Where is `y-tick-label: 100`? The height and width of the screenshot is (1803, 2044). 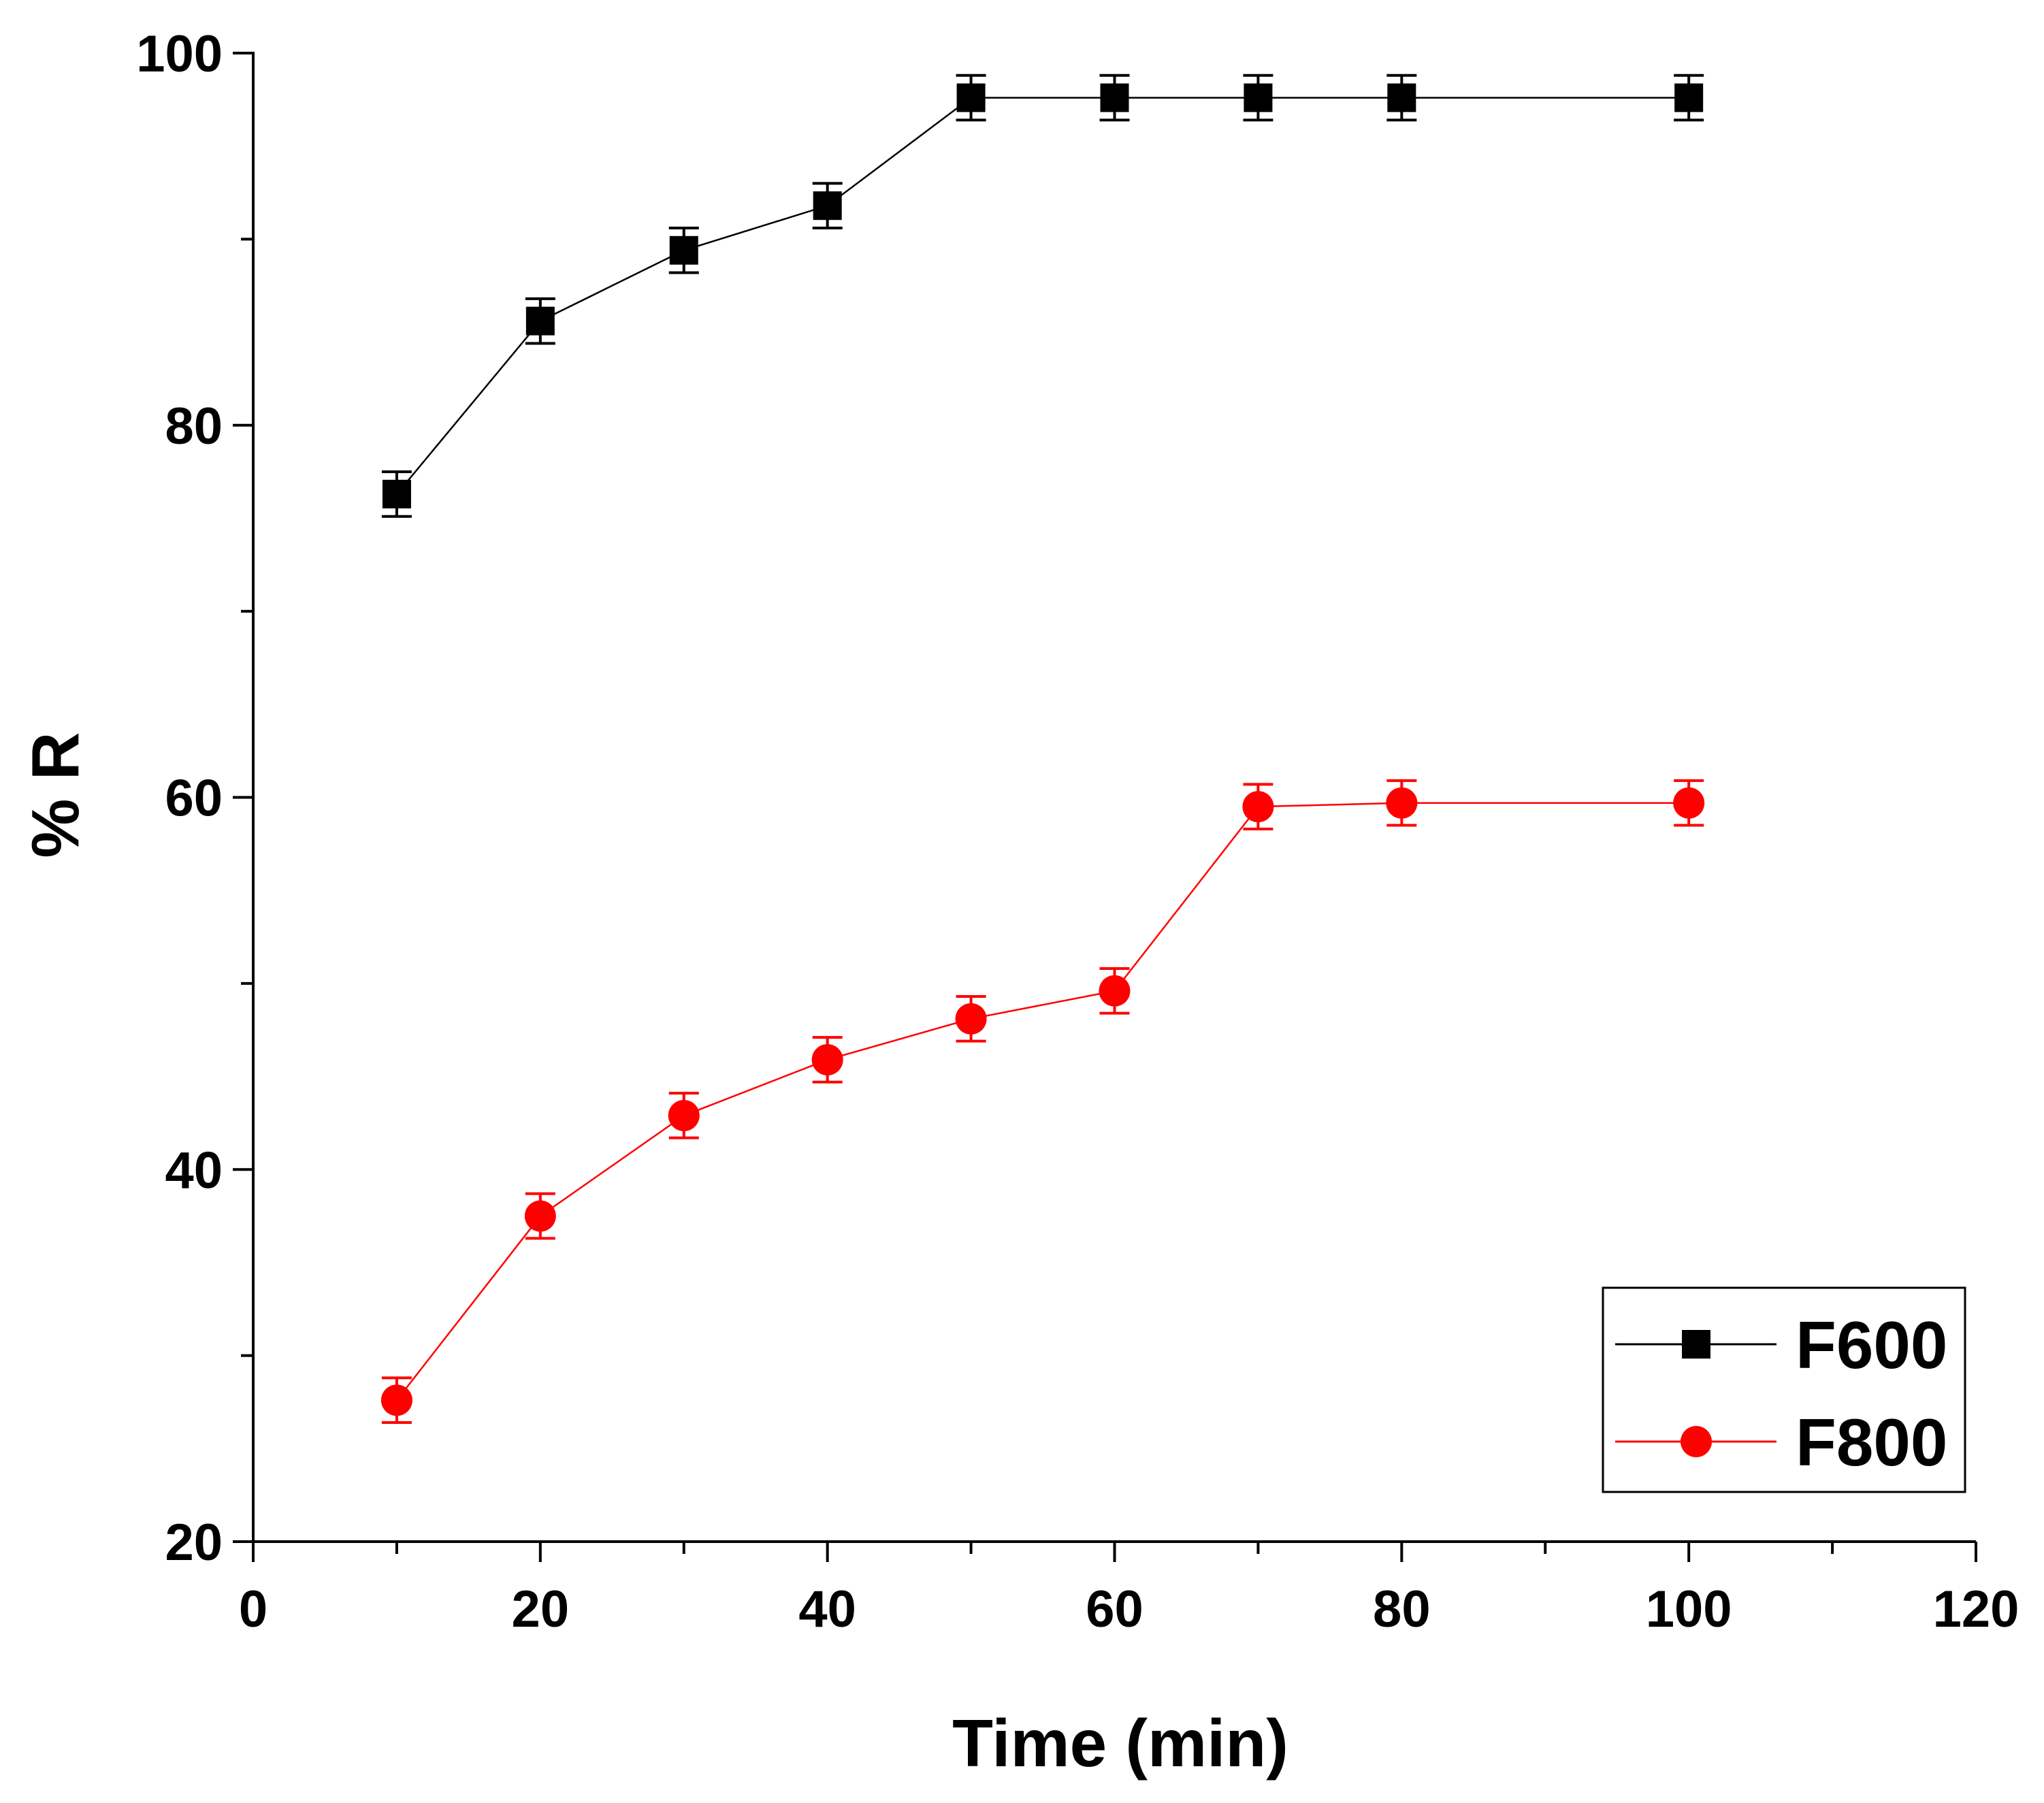
y-tick-label: 100 is located at coordinates (180, 54).